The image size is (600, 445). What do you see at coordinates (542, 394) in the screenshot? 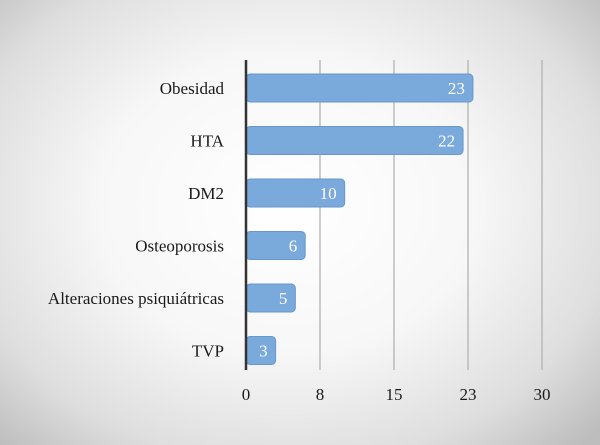
I see `x-tick-label: 30` at bounding box center [542, 394].